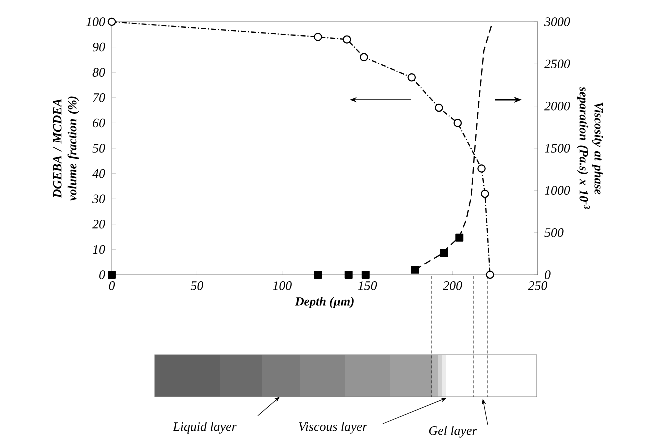  Describe the element at coordinates (453, 432) in the screenshot. I see `text: Gel layer` at that location.